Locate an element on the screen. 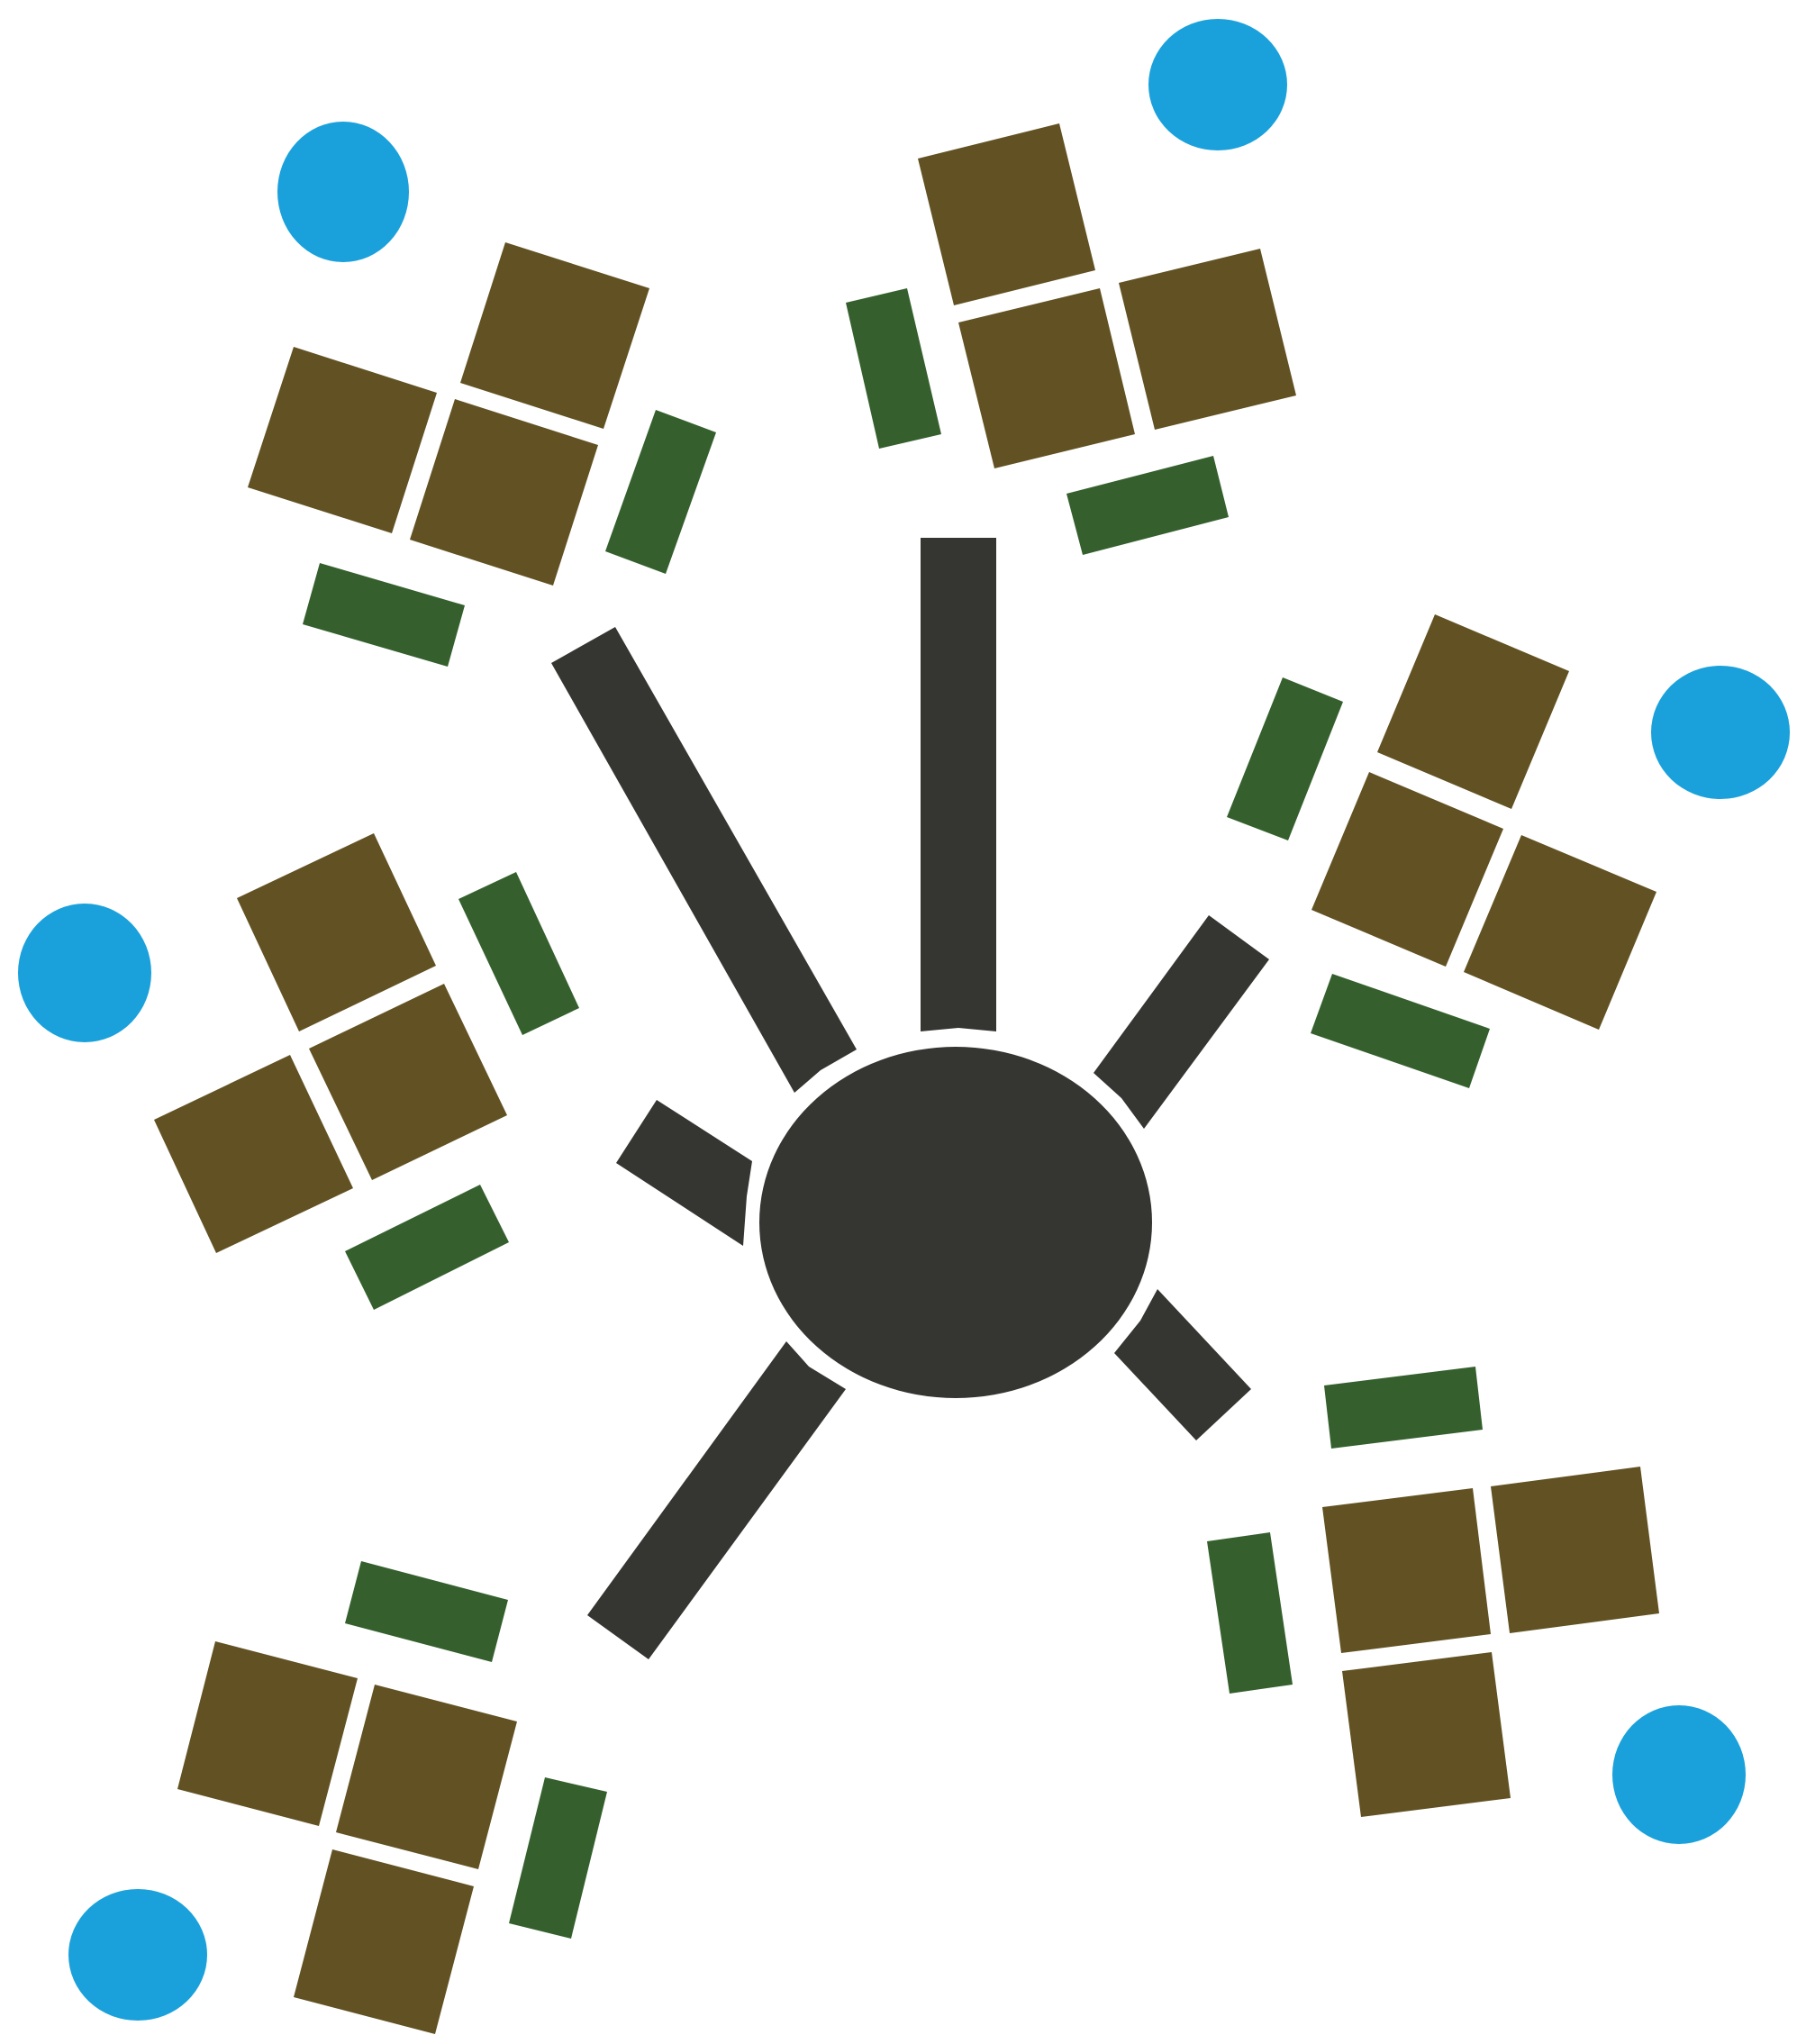 This screenshot has width=1797, height=2044. cluster-left is located at coordinates (298, 1072).